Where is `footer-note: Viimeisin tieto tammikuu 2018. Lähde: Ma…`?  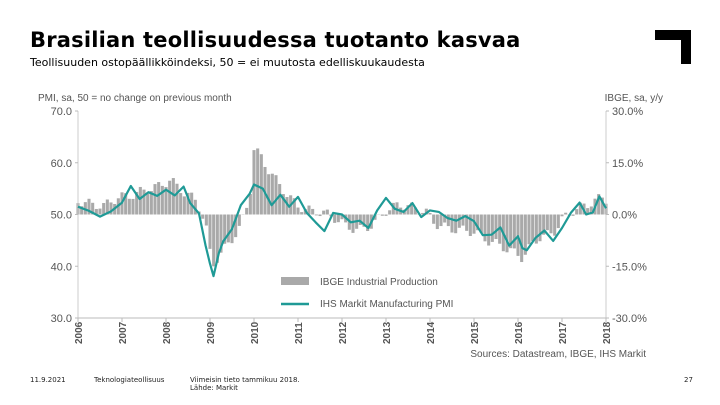 footer-note: Viimeisin tieto tammikuu 2018. Lähde: Ma… is located at coordinates (245, 384).